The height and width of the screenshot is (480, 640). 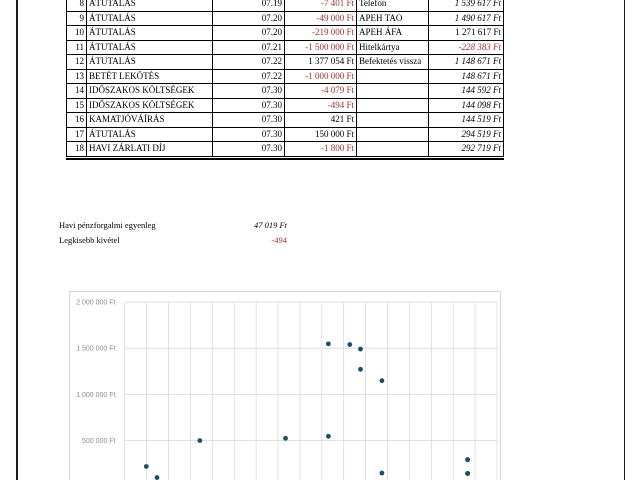 What do you see at coordinates (320, 149) in the screenshot?
I see `cell-amount: -1 800 Ft` at bounding box center [320, 149].